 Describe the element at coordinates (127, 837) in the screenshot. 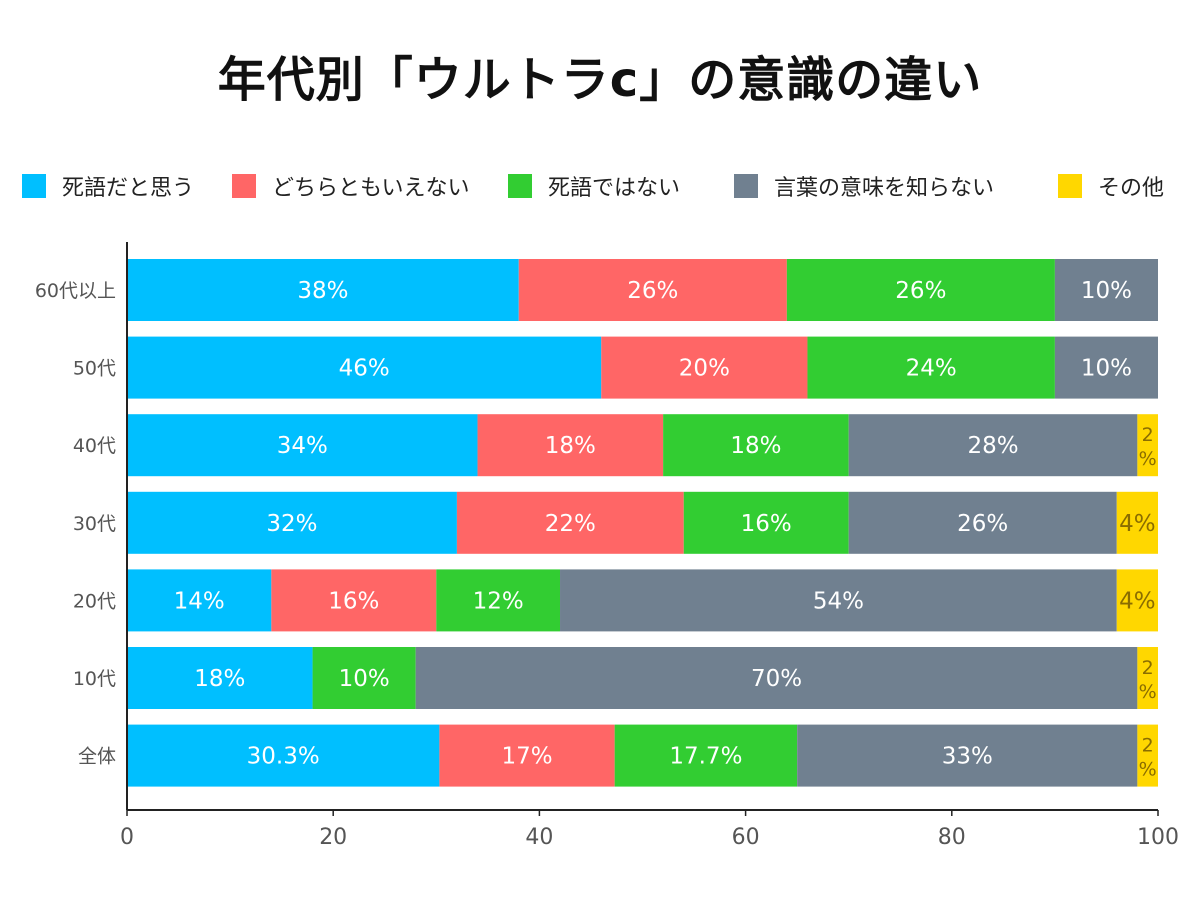

I see `x-tick-label: 0` at that location.